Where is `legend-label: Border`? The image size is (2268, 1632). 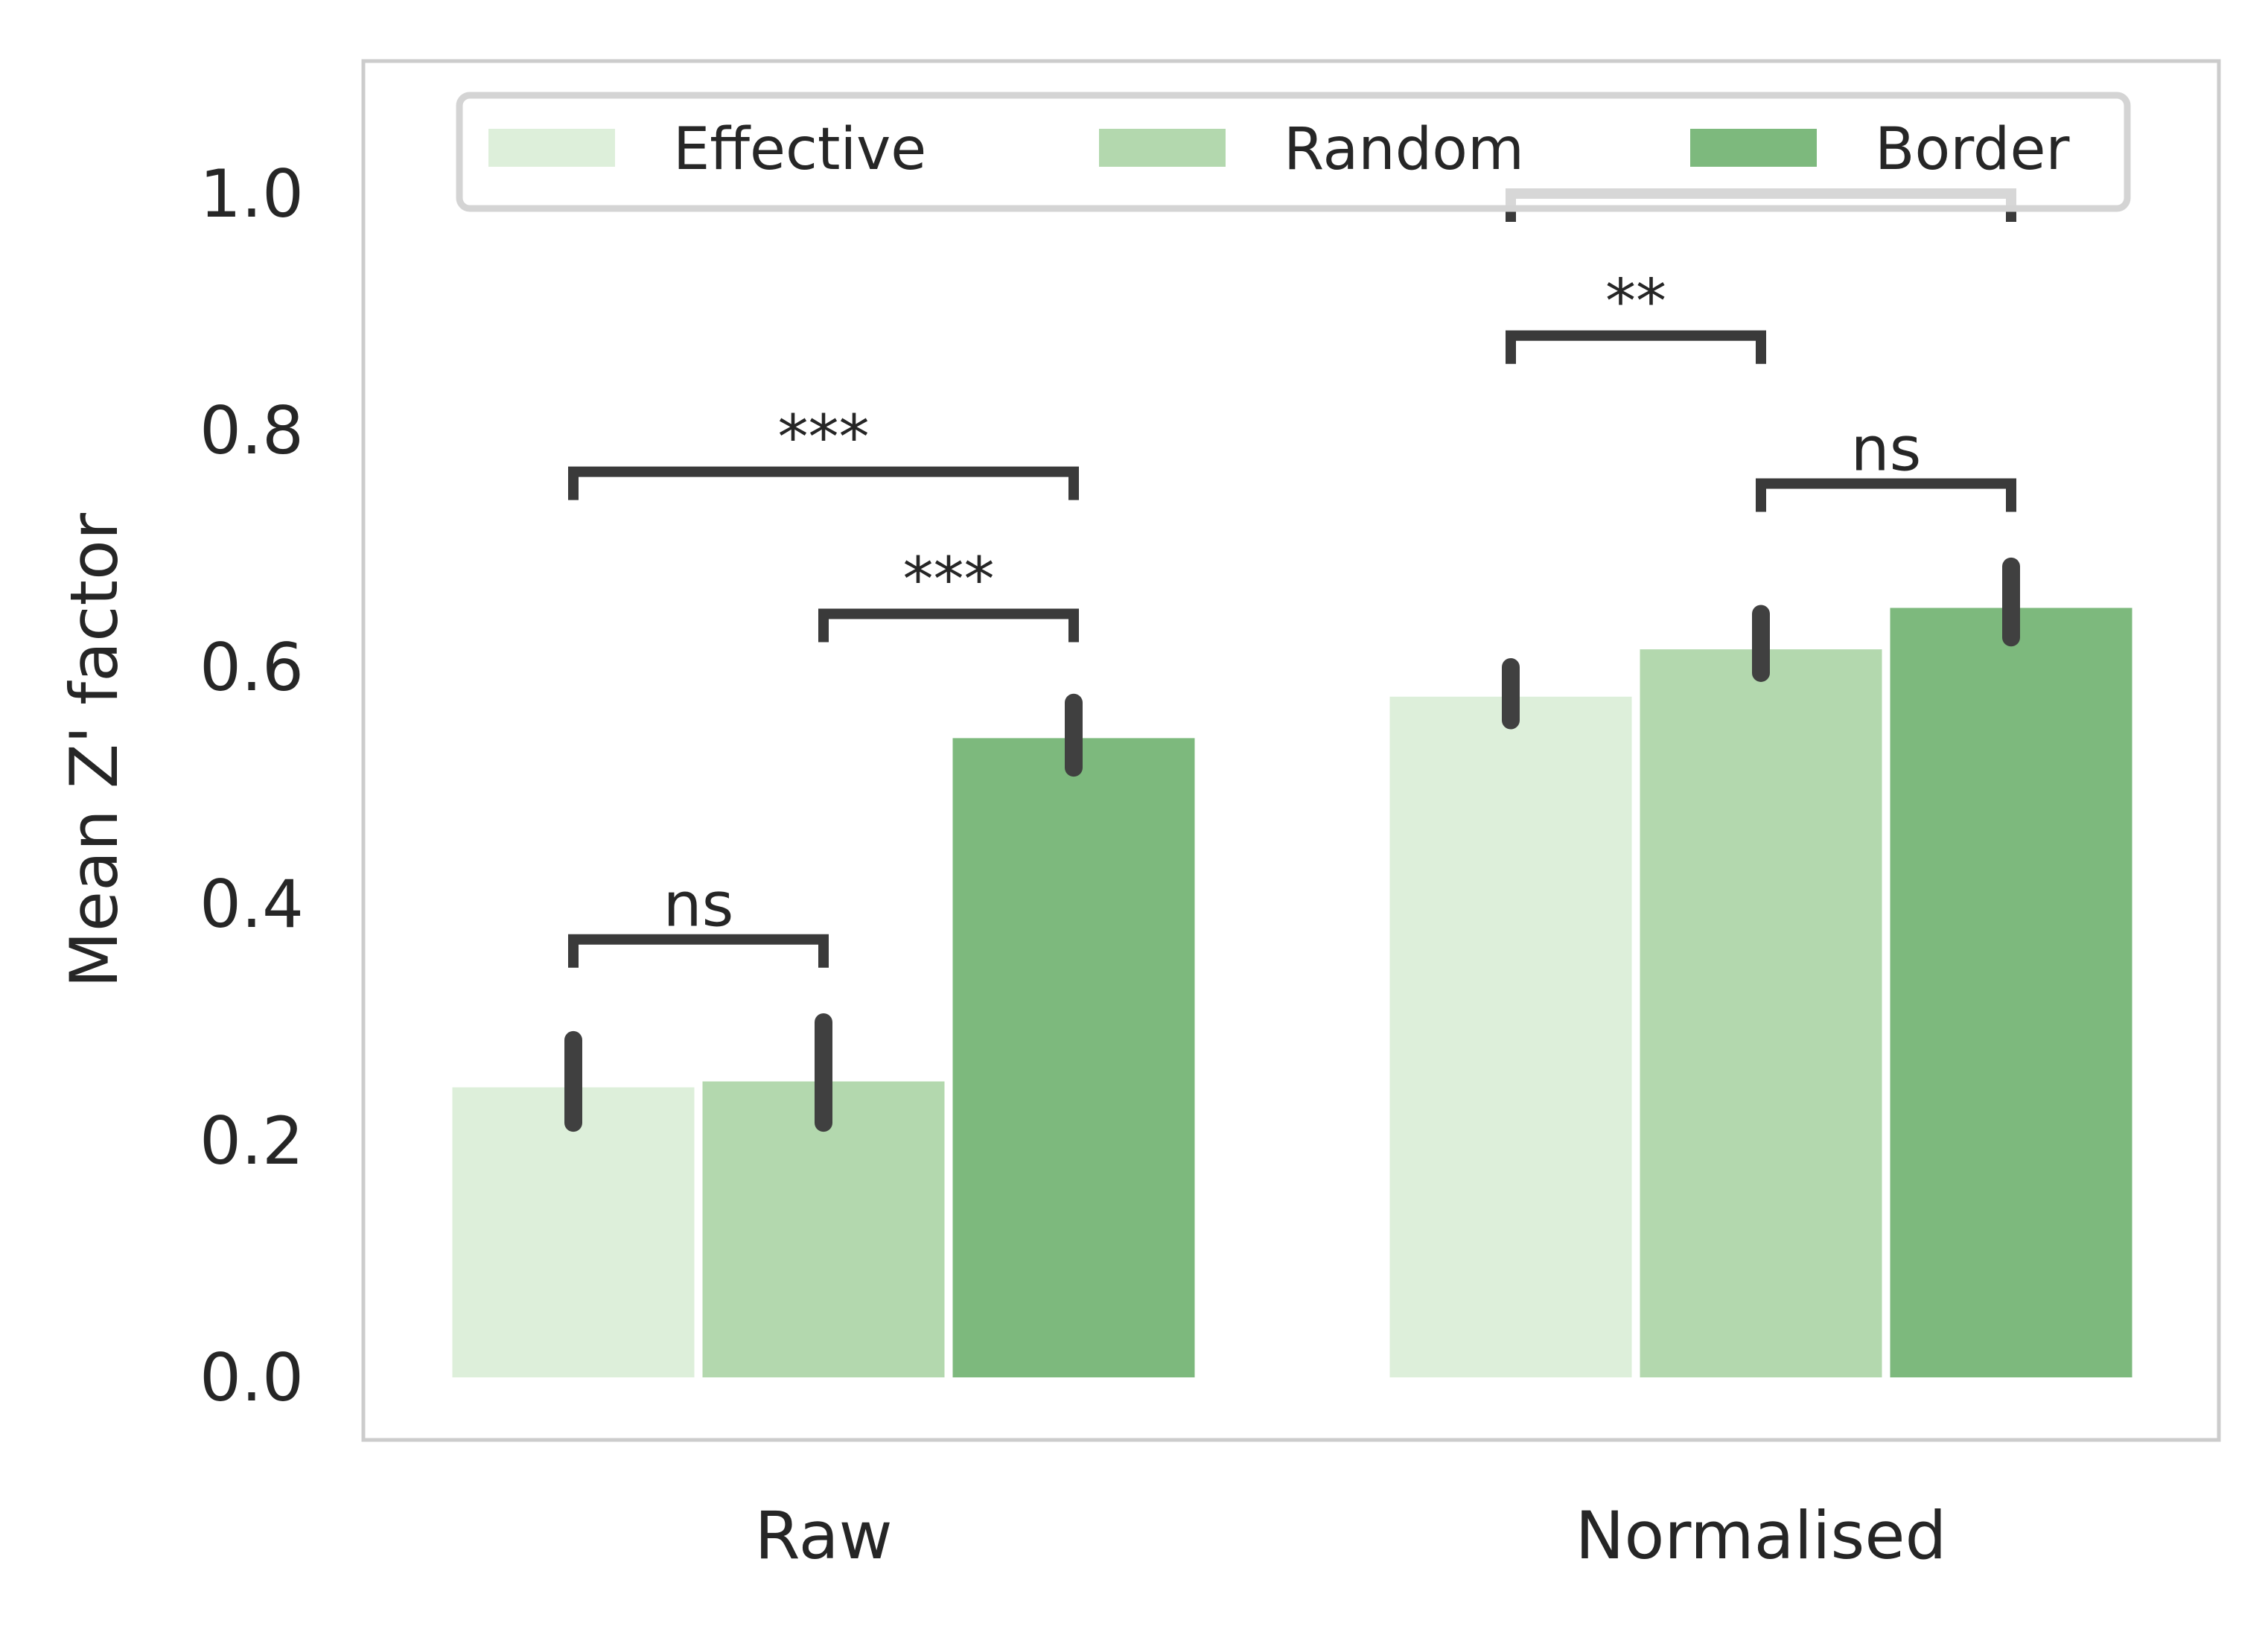 legend-label: Border is located at coordinates (1973, 149).